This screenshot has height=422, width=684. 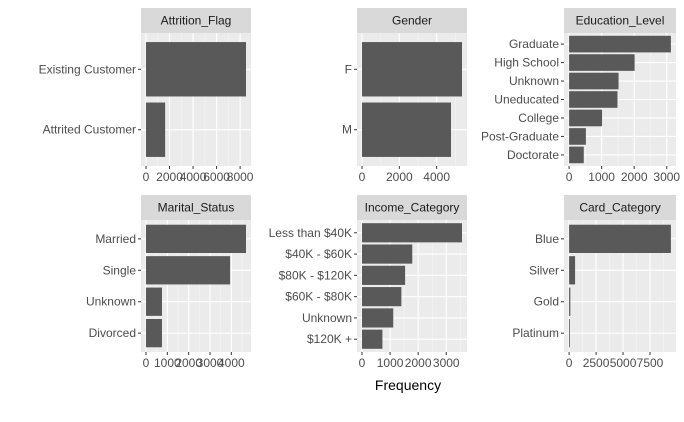 What do you see at coordinates (120, 270) in the screenshot?
I see `y-tick-label: Single` at bounding box center [120, 270].